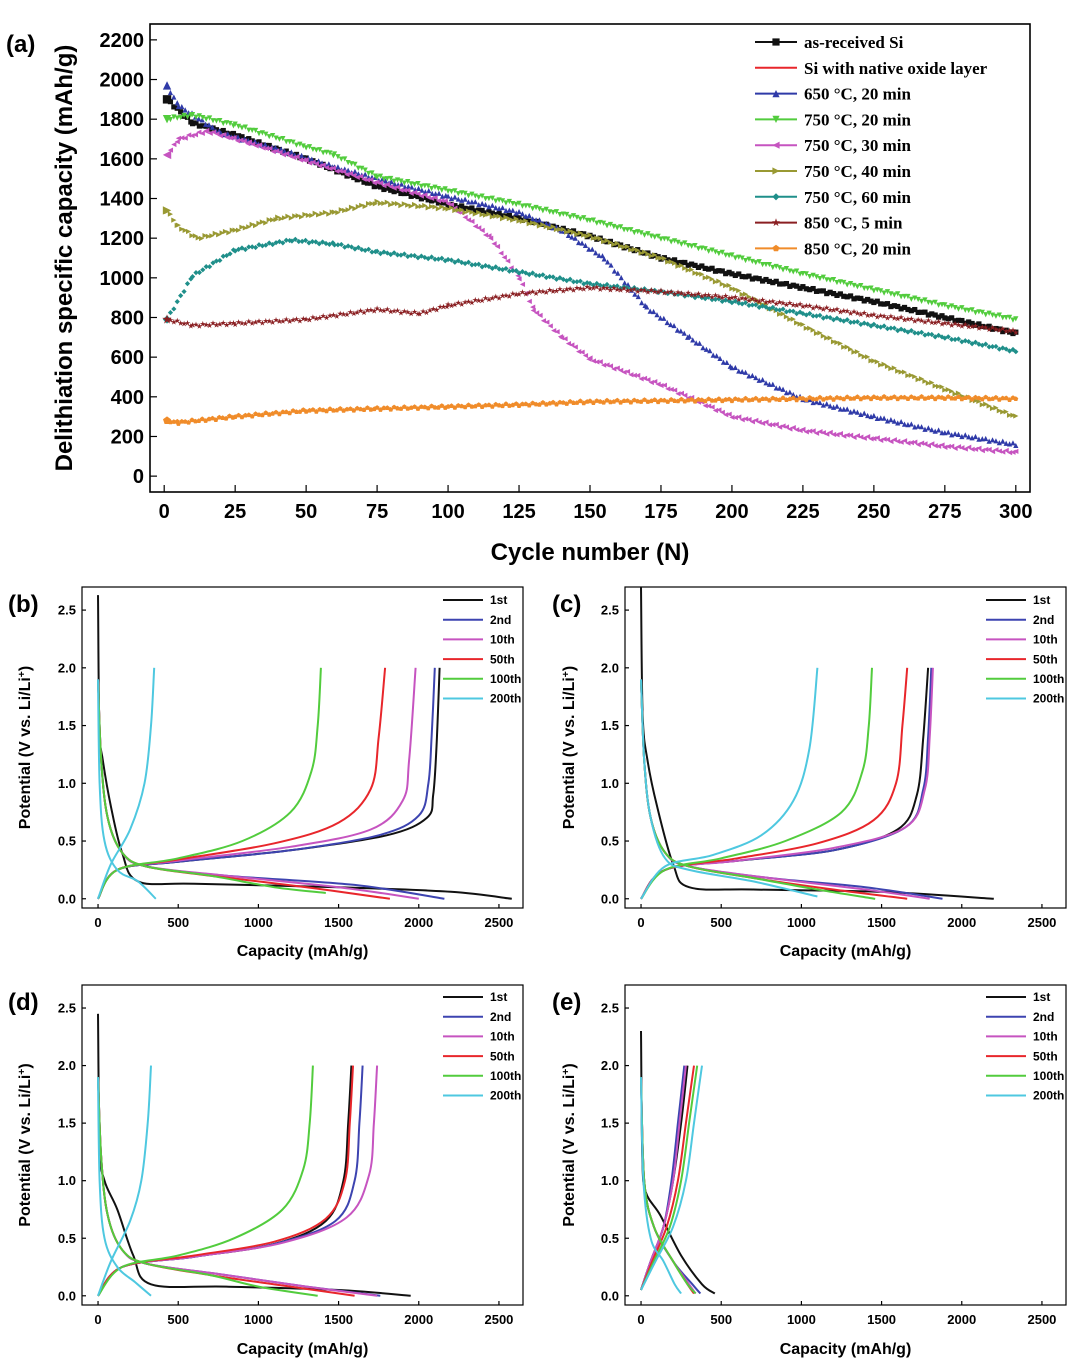 The width and height of the screenshot is (1080, 1369). Describe the element at coordinates (857, 171) in the screenshot. I see `legend-label: 750 °C, 40 min` at that location.